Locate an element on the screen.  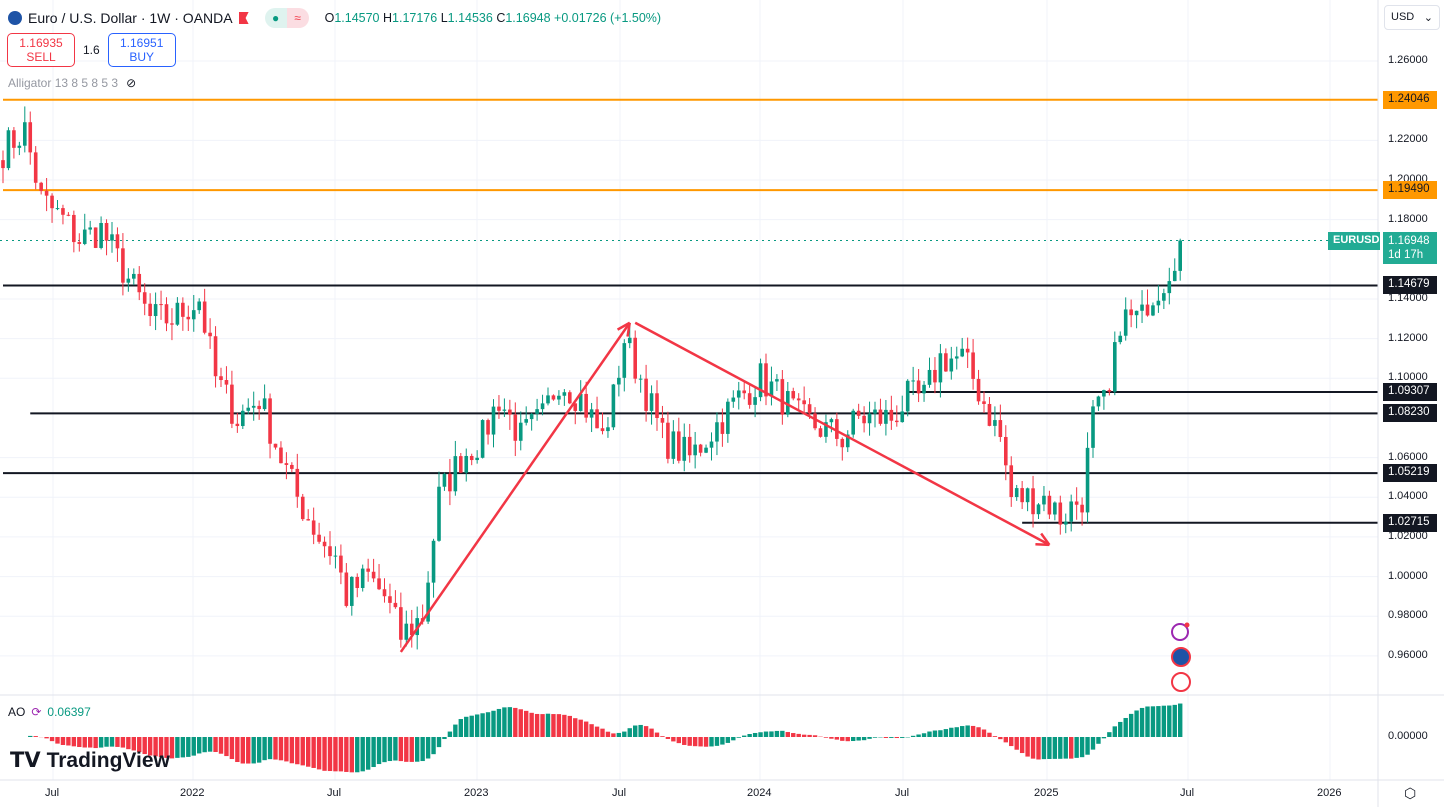
eu-flag-icon is located at coordinates (1181, 657).